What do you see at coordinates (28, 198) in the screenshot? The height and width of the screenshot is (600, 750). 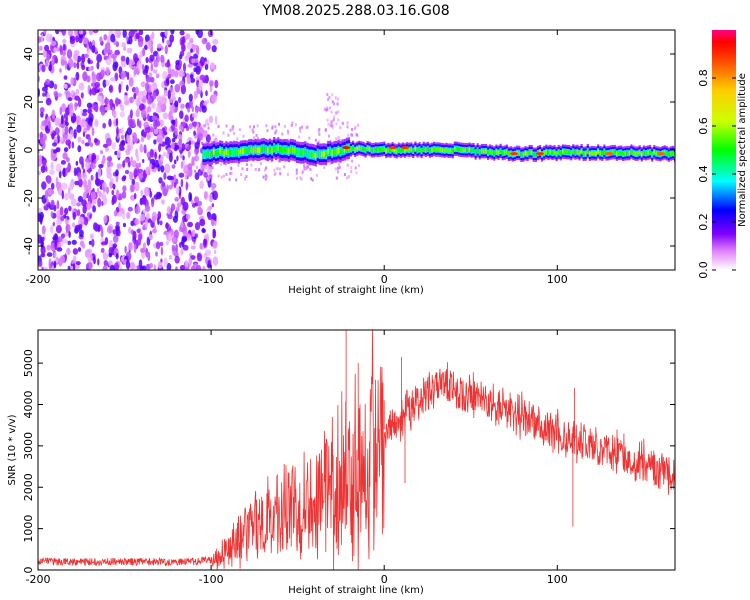 I see `y-tick-label: -20` at bounding box center [28, 198].